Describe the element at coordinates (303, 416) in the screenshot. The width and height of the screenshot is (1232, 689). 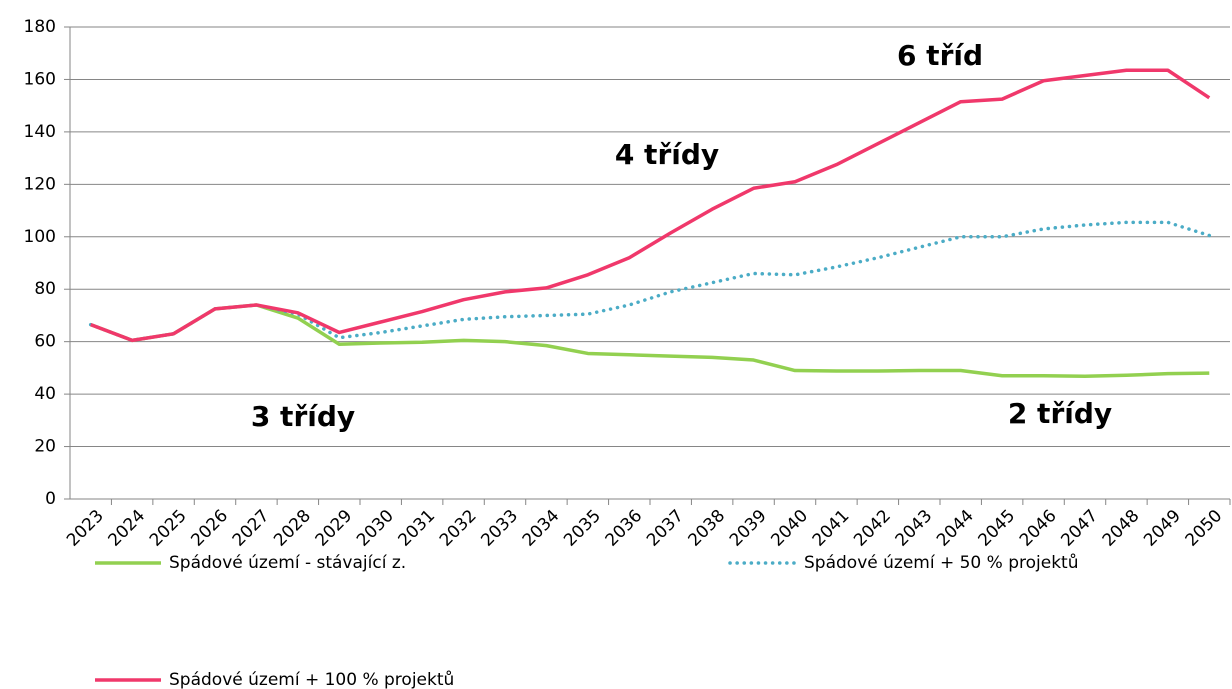
I see `annotation: 3 třídy` at that location.